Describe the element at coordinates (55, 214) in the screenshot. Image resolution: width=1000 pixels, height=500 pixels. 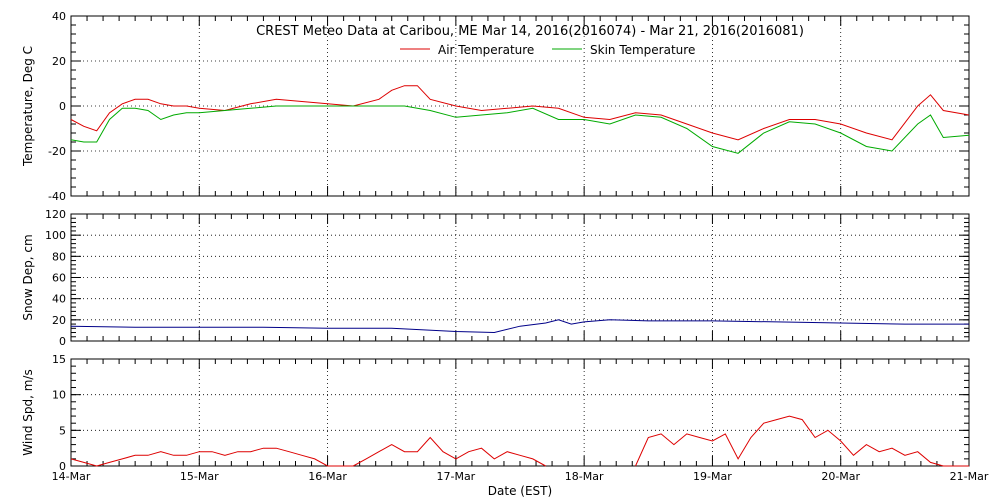
I see `y-tick-label: 120` at that location.